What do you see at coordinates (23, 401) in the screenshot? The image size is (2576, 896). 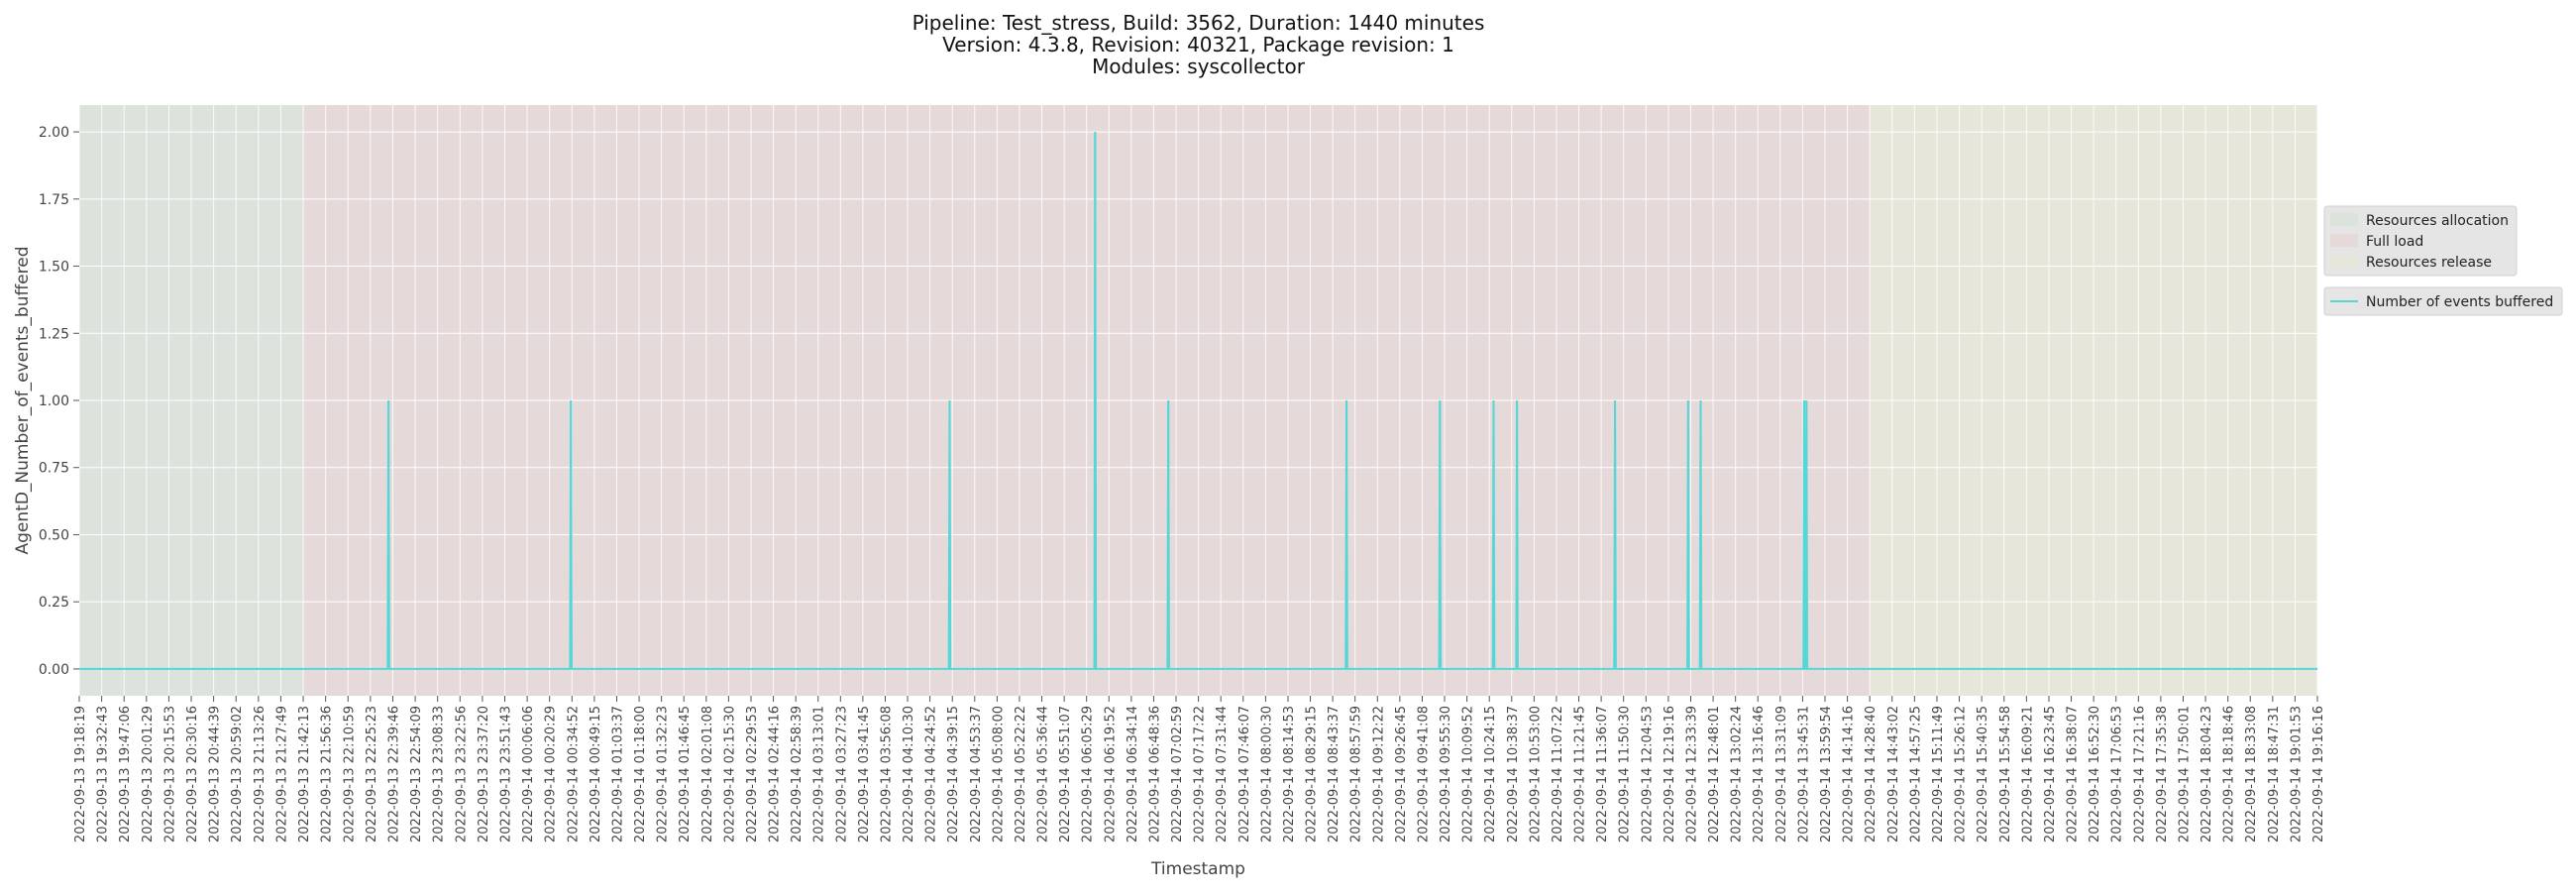 I see `y-axis-label: AgentD_Number_of_events_buffered` at bounding box center [23, 401].